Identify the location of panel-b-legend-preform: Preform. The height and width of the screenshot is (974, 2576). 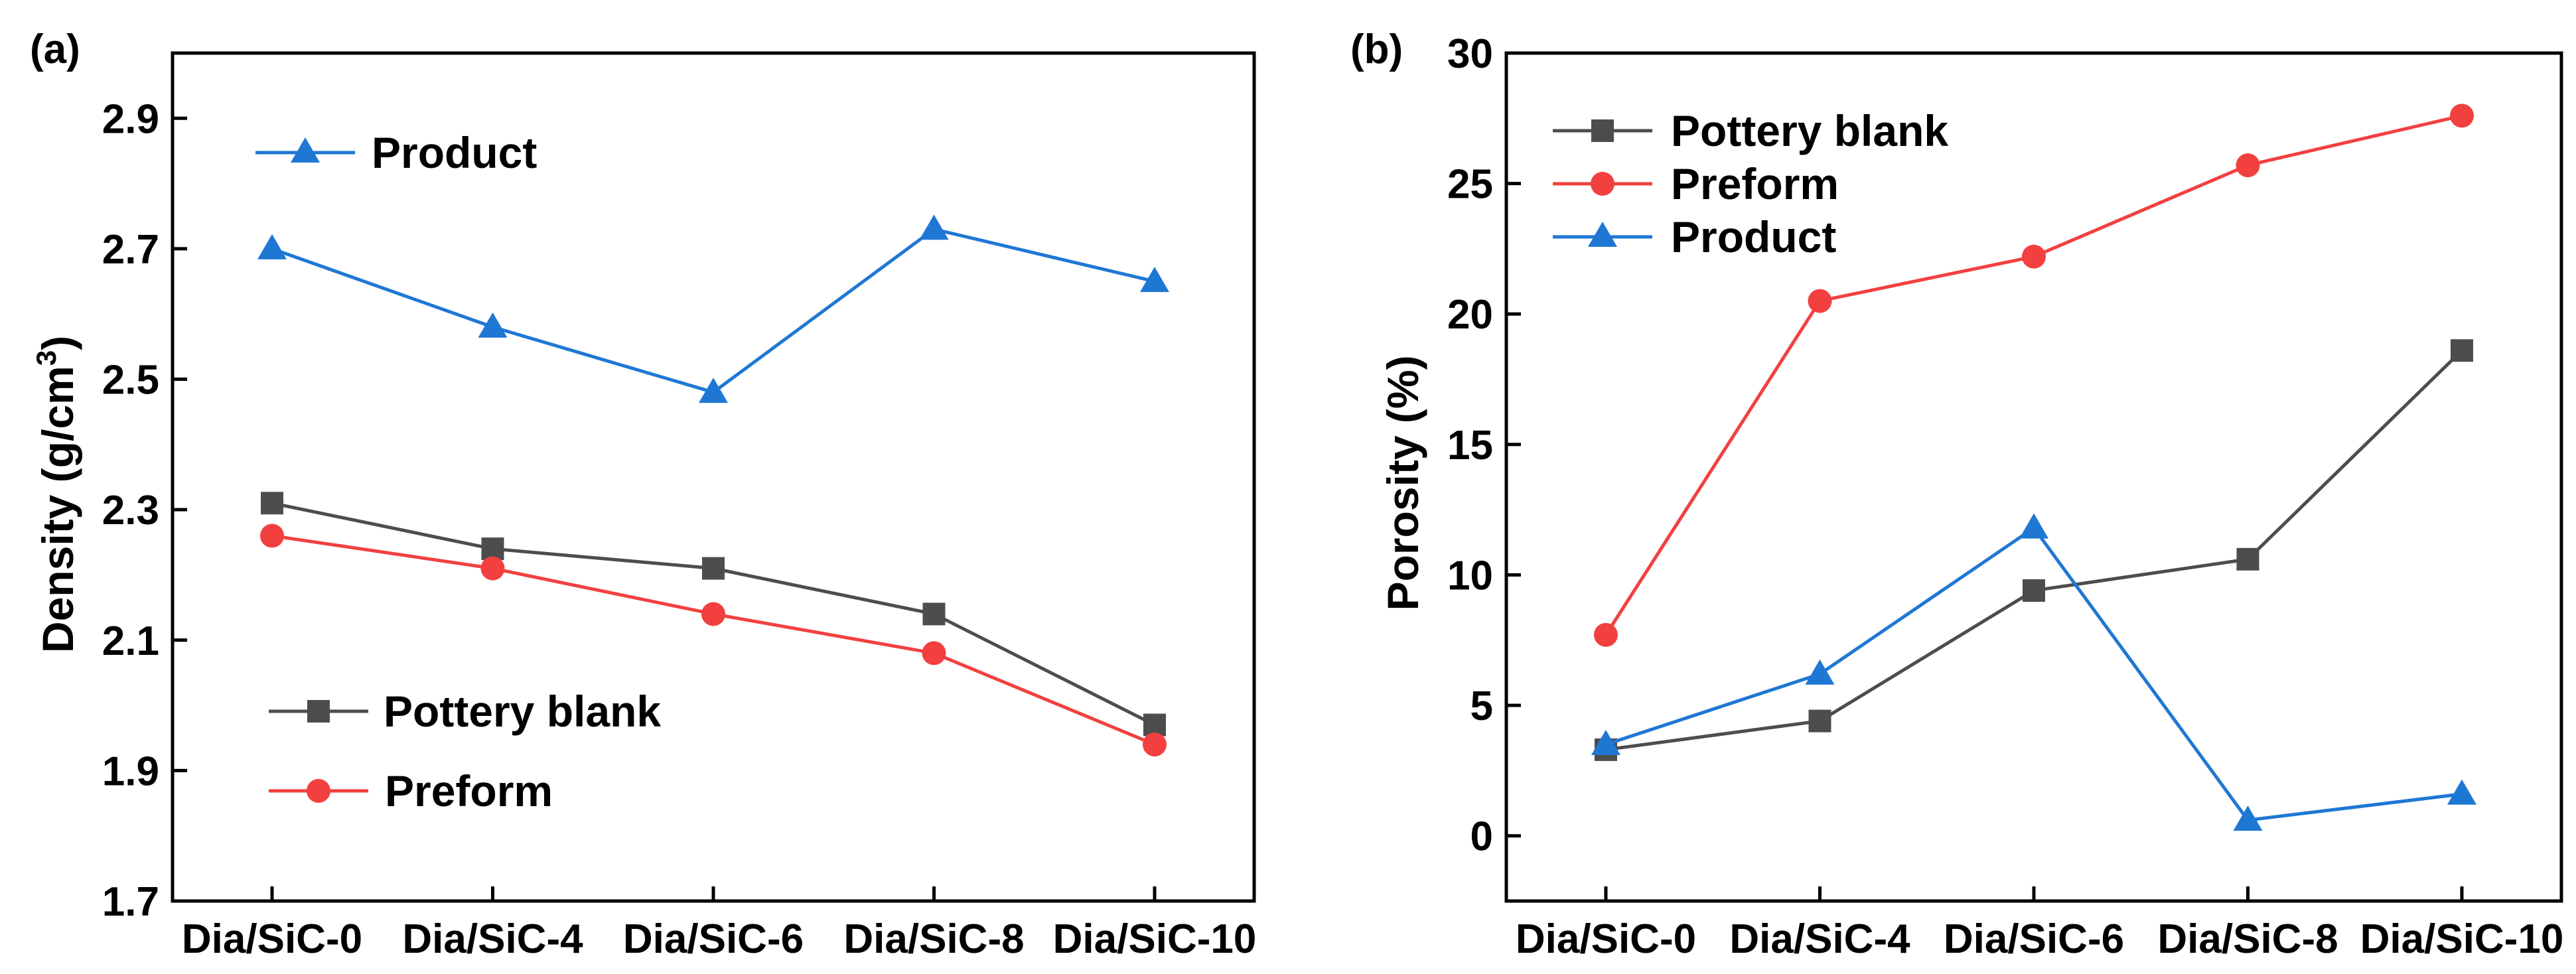
(1696, 183).